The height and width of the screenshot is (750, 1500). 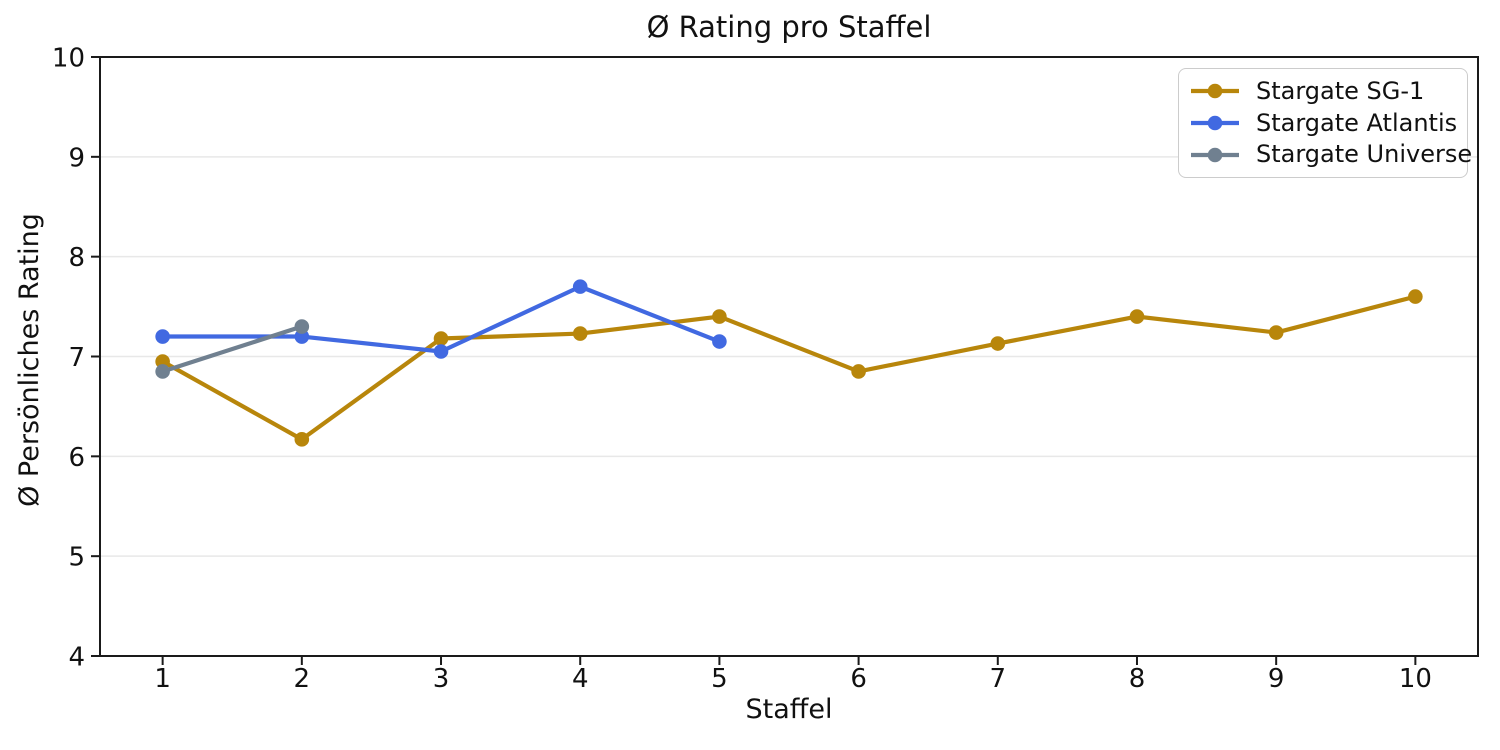 I want to click on x-tick-label: 5, so click(x=719, y=679).